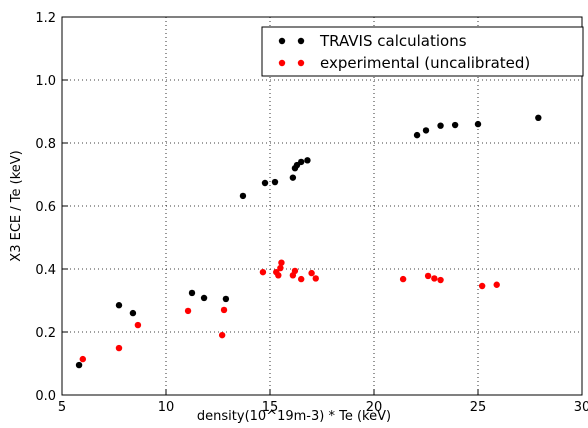 The height and width of the screenshot is (428, 588). I want to click on y-tick-label: 0.2, so click(45, 333).